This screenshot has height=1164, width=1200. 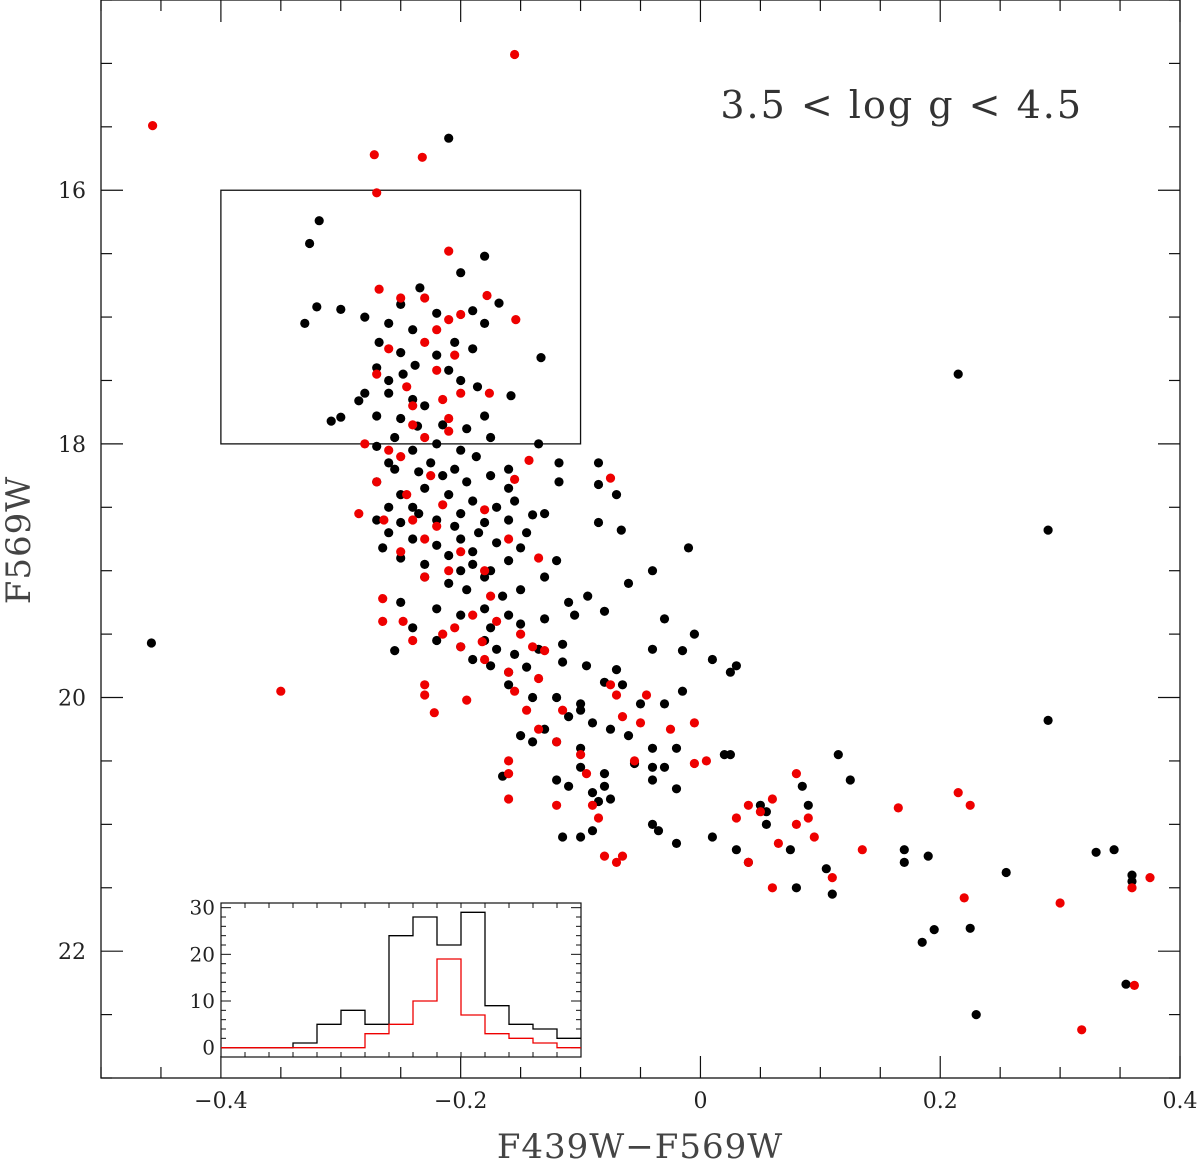 I want to click on inset-histogram: 0 10 20 30, so click(x=386, y=978).